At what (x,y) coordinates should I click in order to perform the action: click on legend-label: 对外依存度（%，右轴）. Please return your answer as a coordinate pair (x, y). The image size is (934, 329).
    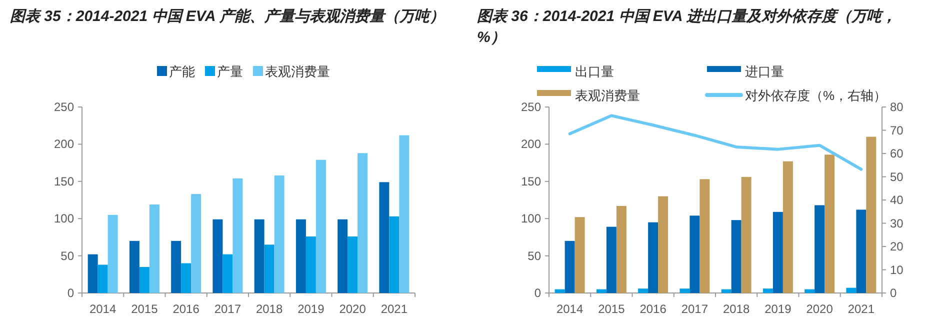
    Looking at the image, I should click on (816, 95).